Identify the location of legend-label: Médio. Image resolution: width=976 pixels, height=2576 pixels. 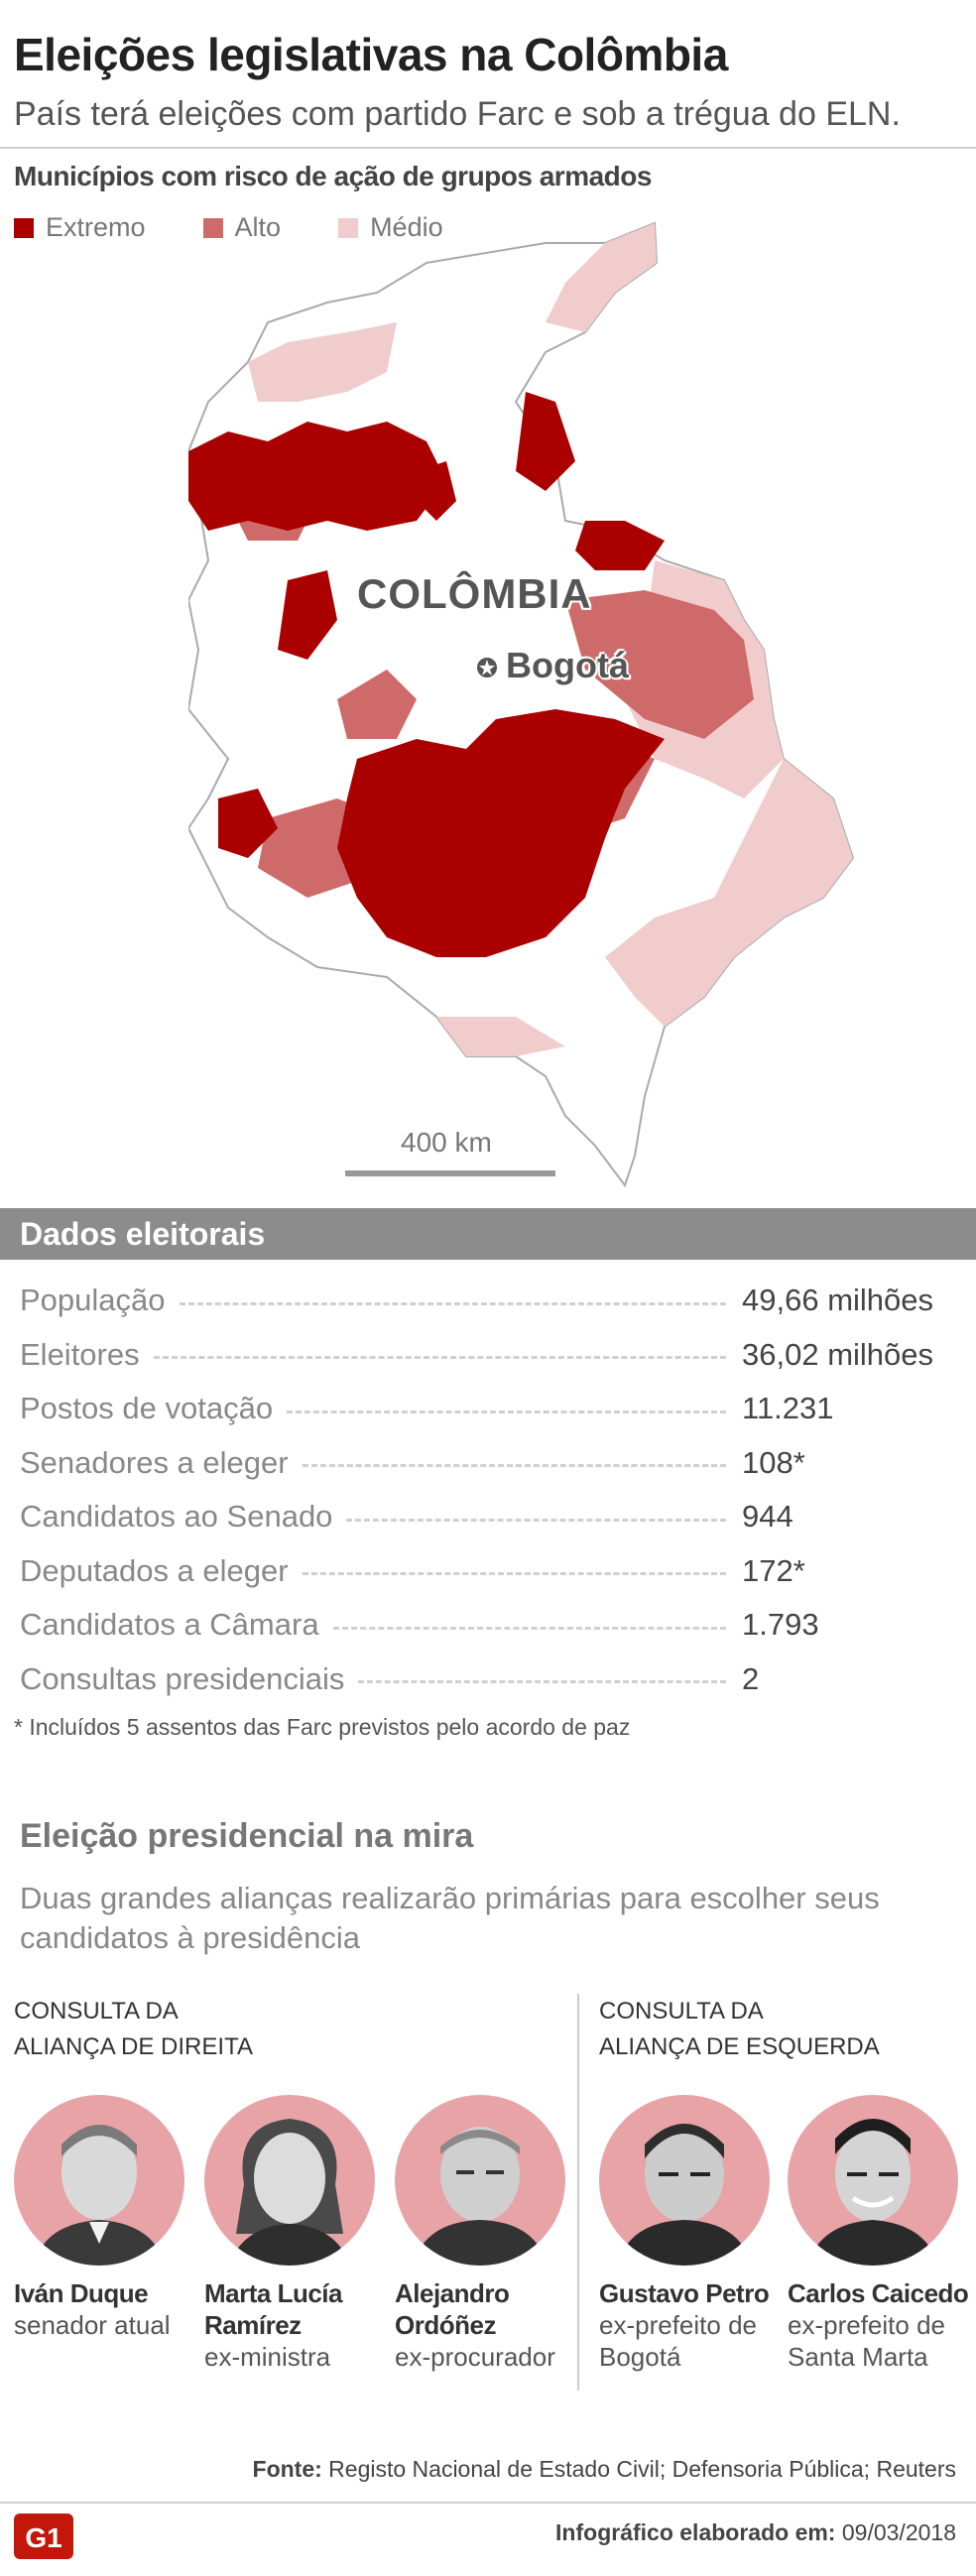
(406, 227).